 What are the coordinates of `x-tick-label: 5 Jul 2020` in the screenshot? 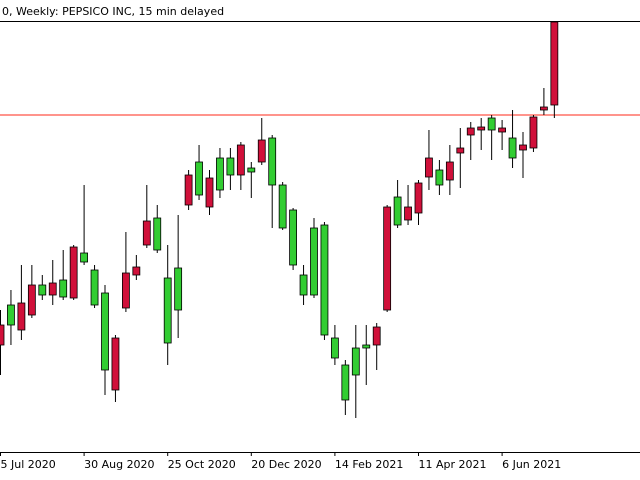 It's located at (28, 464).